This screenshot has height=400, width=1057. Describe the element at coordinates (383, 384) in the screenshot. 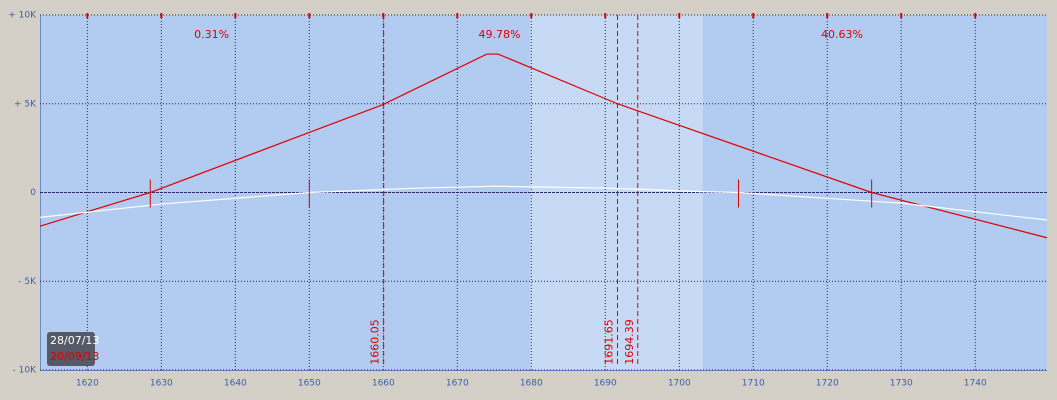

I see `x-tick-label: 1660` at that location.